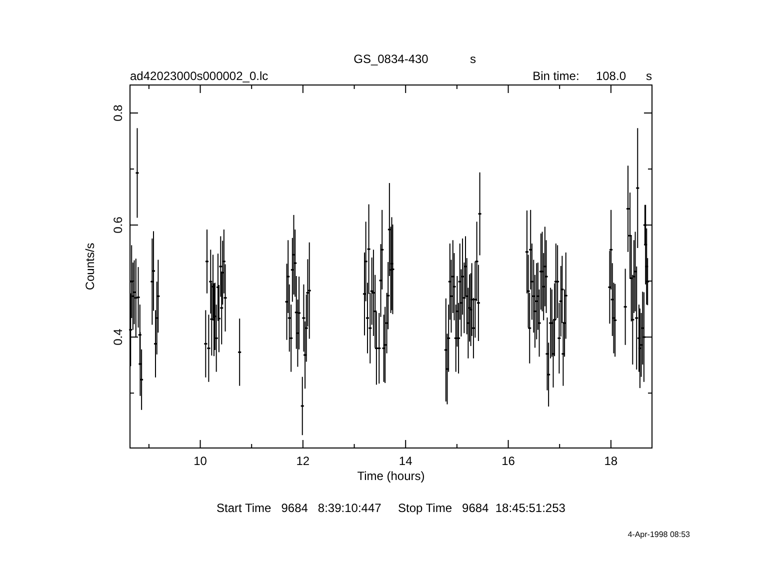 The image size is (781, 580). What do you see at coordinates (118, 225) in the screenshot?
I see `y-tick-label: 0.6` at bounding box center [118, 225].